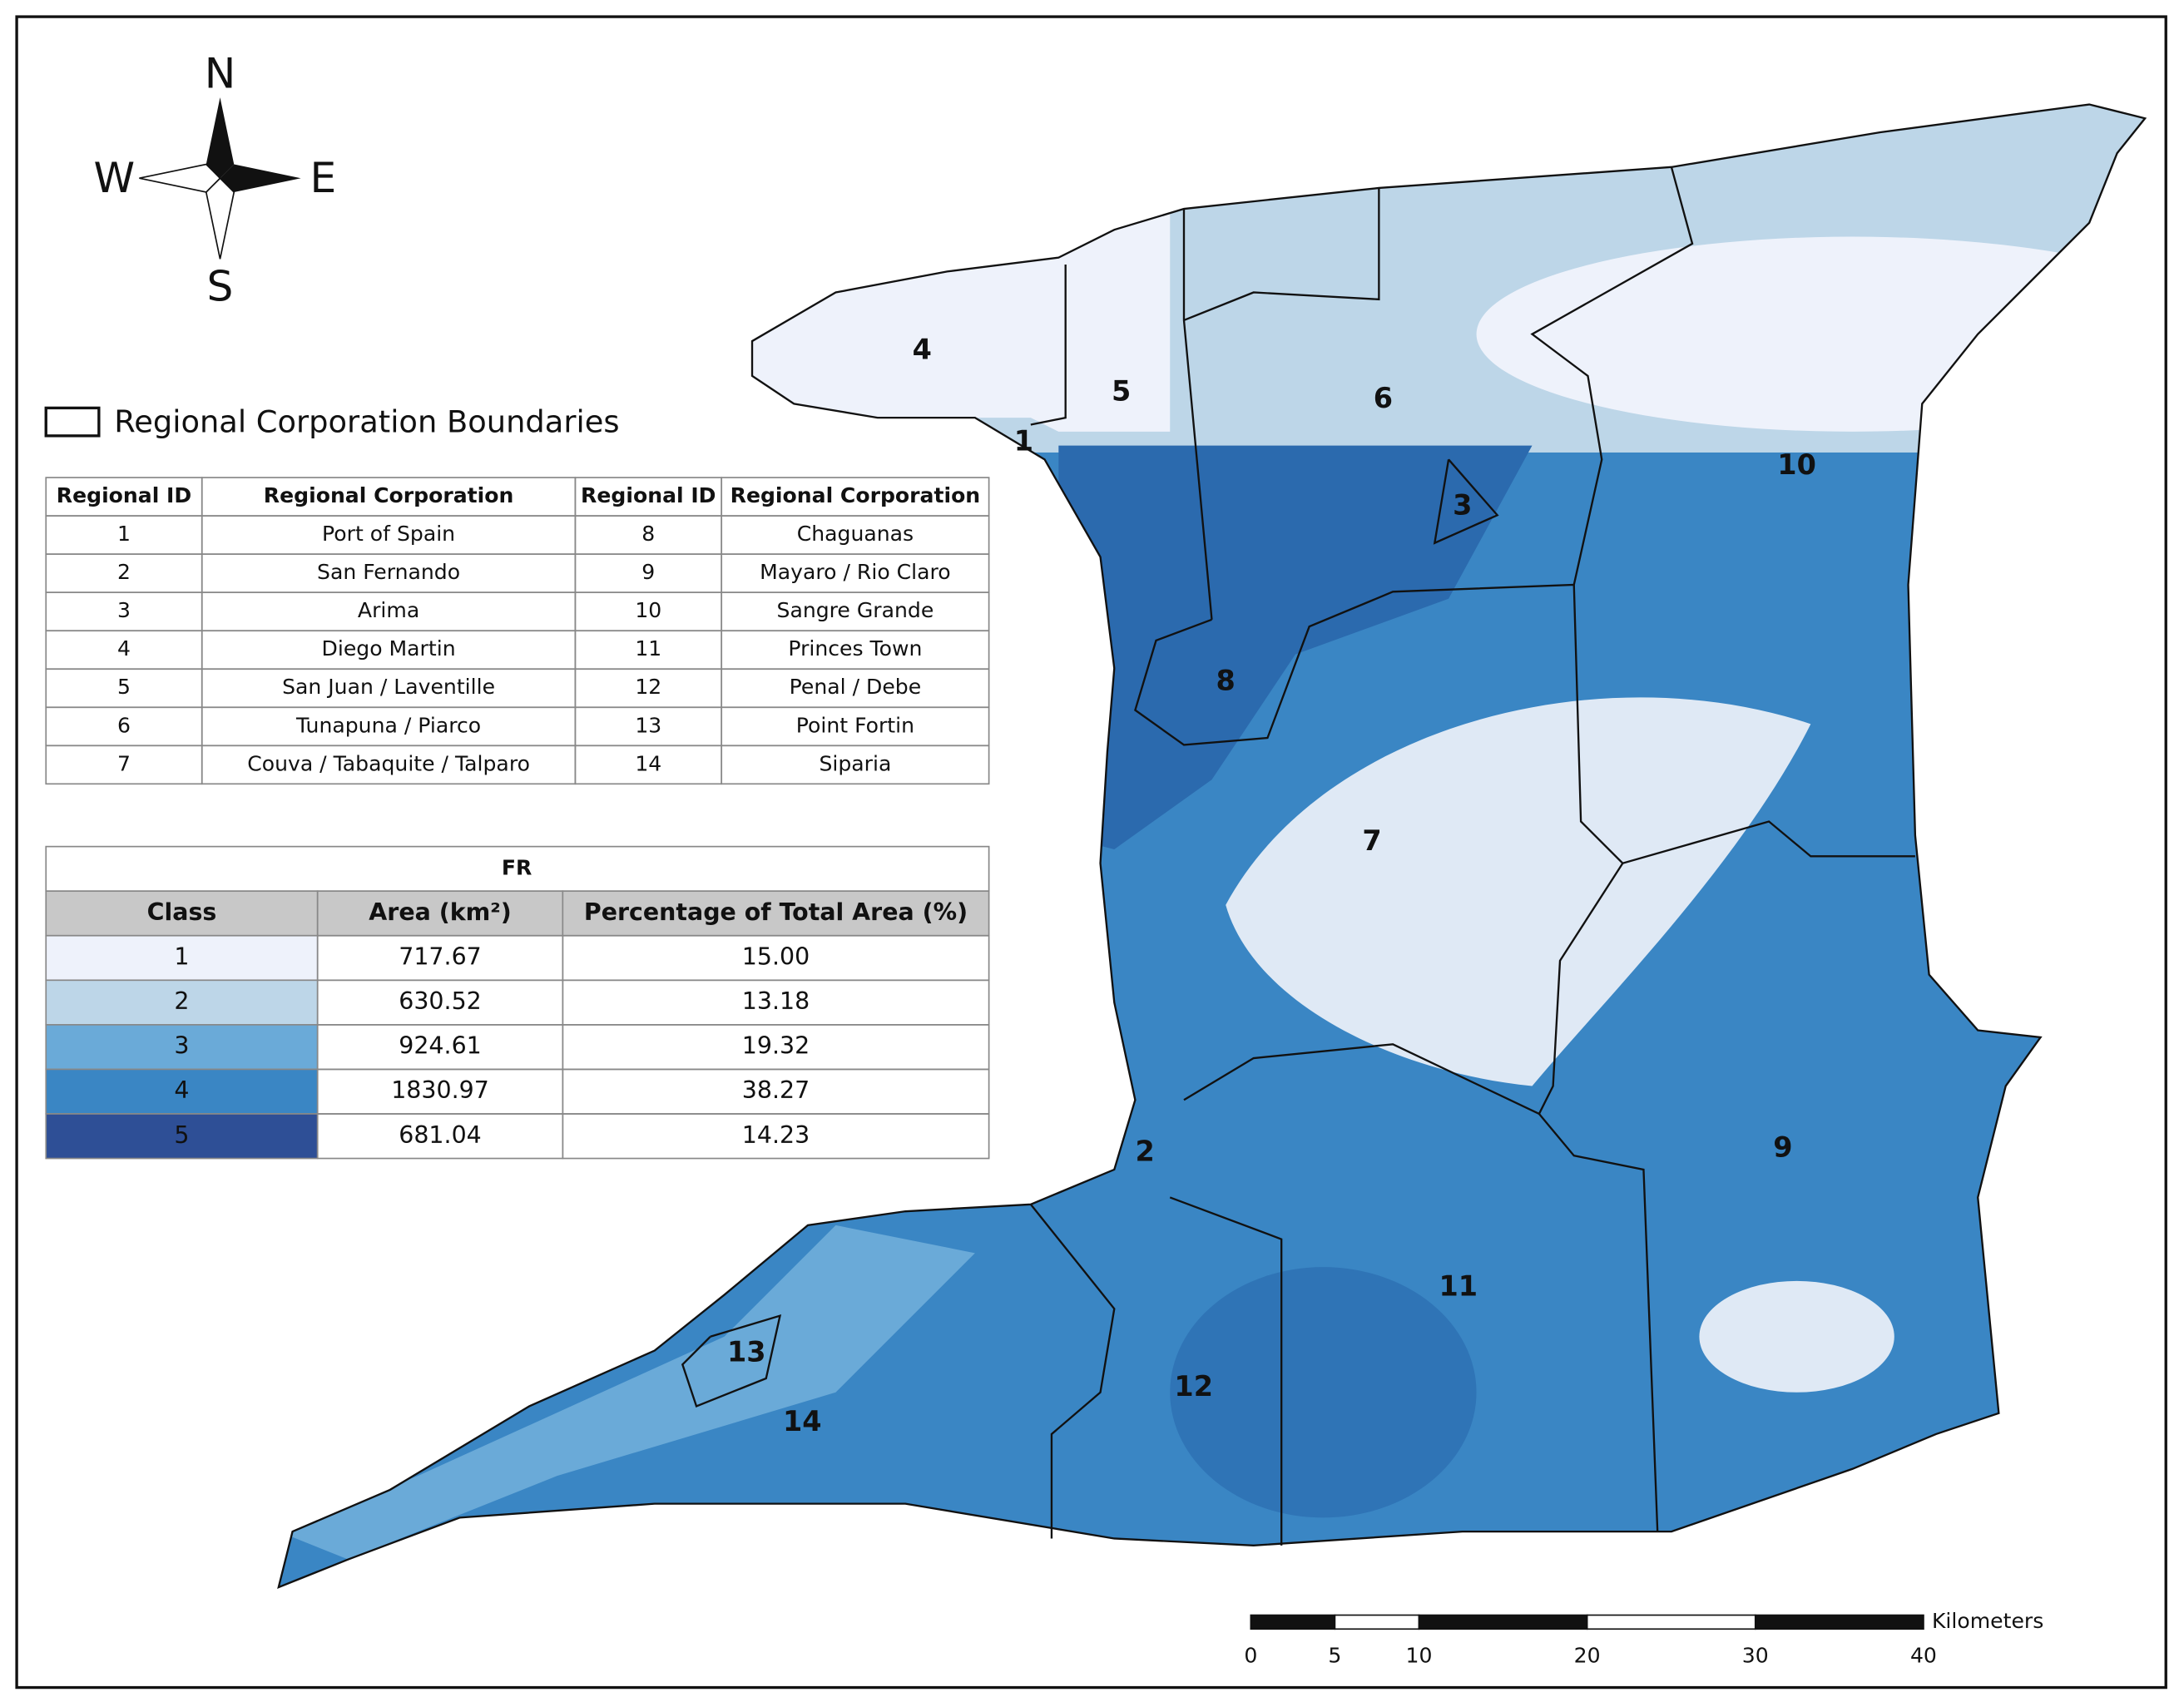 This screenshot has height=1707, width=2184. I want to click on table-text: 10, so click(648, 610).